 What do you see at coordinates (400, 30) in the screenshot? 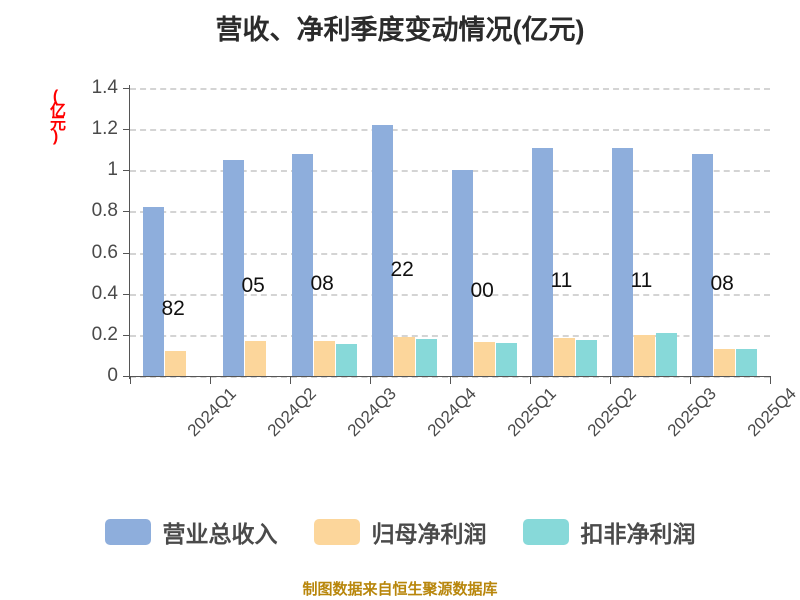
I see `page-title: 营收、净利季度变动情况(亿元)` at bounding box center [400, 30].